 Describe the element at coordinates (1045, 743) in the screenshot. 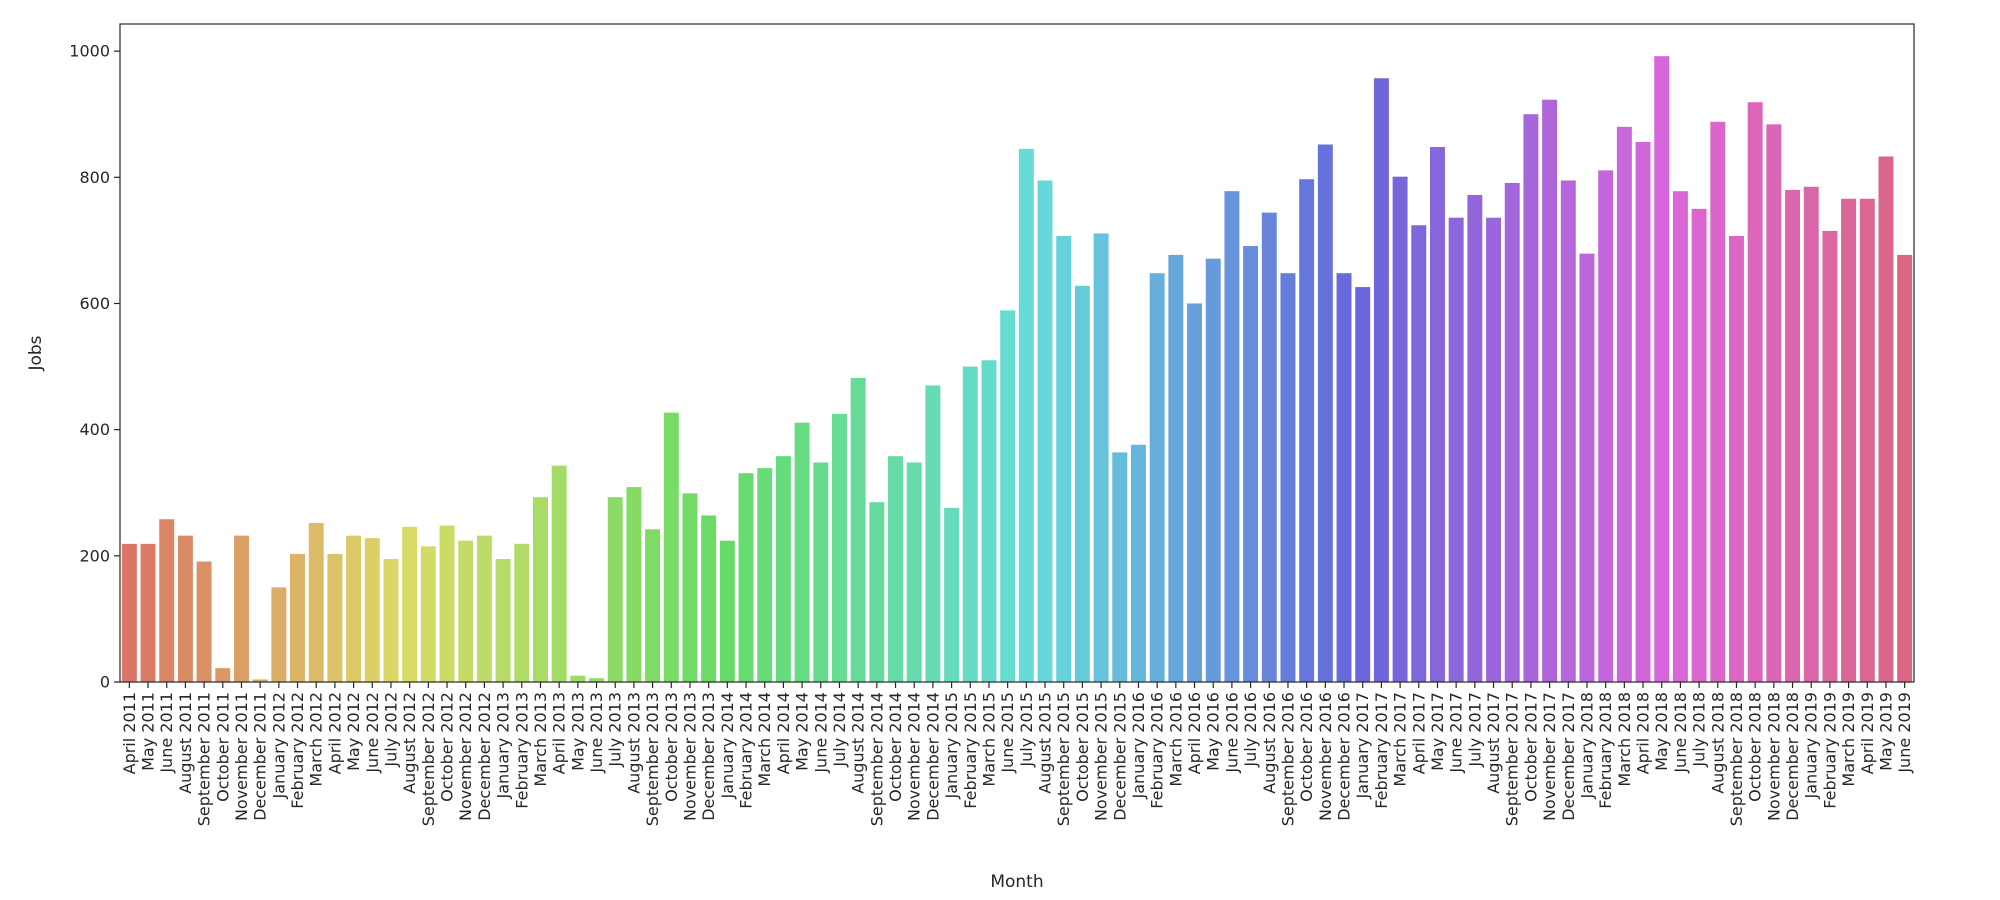

I see `x-tick-label: August 2015` at that location.